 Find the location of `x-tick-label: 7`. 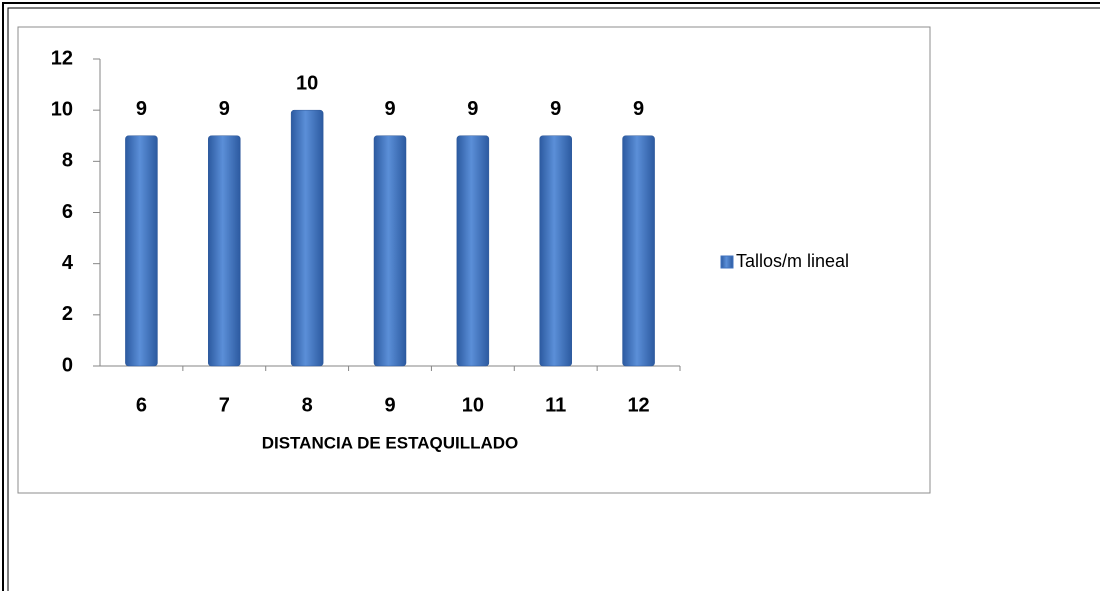

x-tick-label: 7 is located at coordinates (224, 405).